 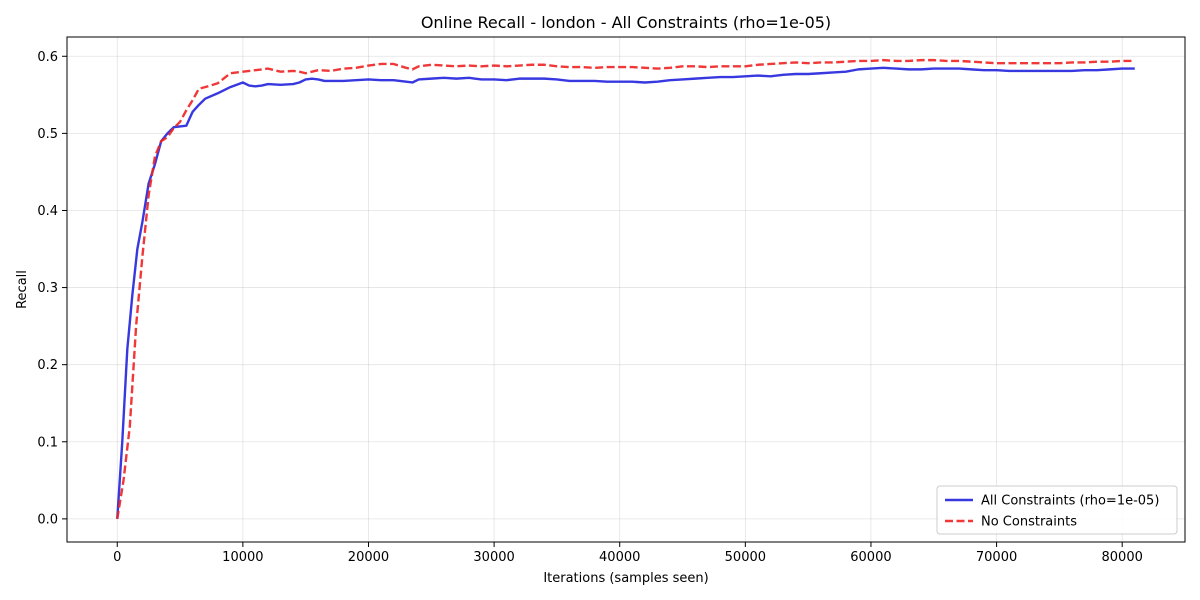 I want to click on x-axis-label: Iterations (samples seen), so click(x=625, y=578).